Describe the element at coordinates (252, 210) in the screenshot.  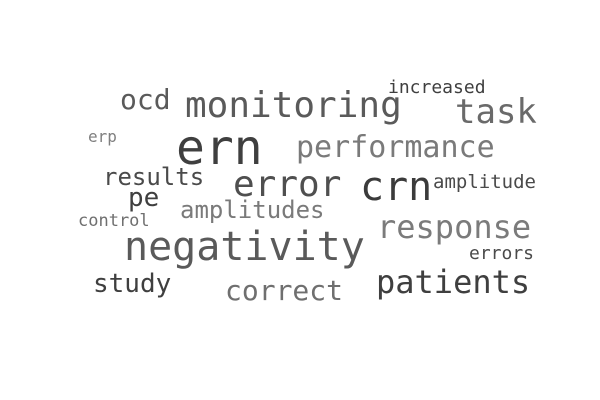
I see `word-amplitudes: amplitudes` at that location.